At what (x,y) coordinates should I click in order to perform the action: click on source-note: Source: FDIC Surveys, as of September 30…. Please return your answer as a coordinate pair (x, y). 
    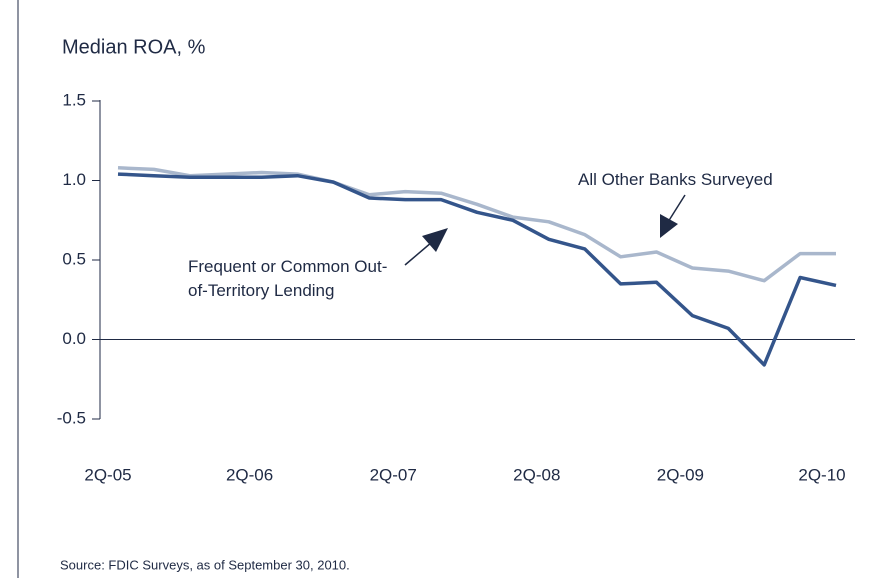
    Looking at the image, I should click on (205, 564).